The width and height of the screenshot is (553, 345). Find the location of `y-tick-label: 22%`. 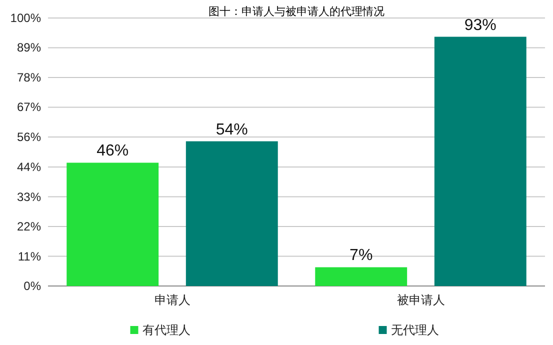

y-tick-label: 22% is located at coordinates (29, 227).